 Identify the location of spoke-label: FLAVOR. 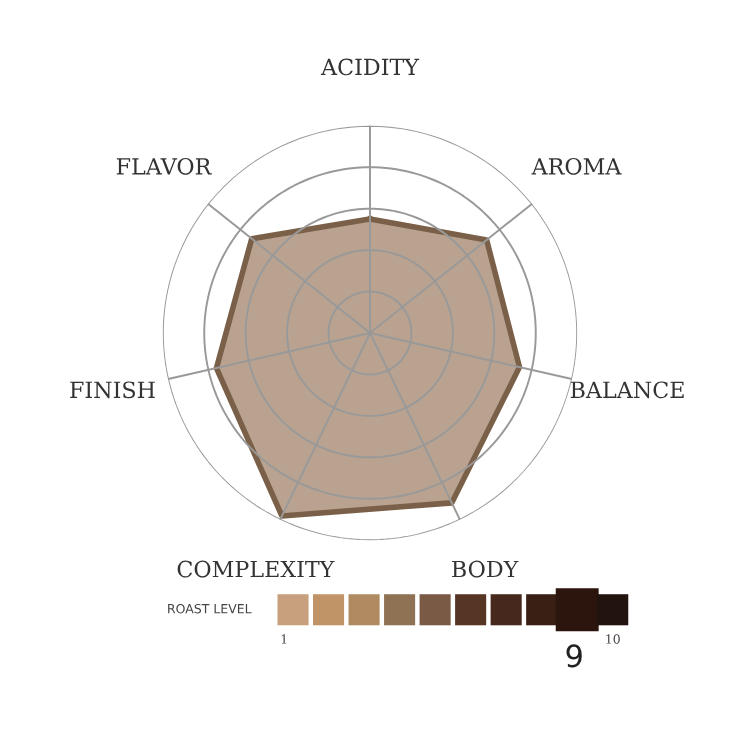
(164, 166).